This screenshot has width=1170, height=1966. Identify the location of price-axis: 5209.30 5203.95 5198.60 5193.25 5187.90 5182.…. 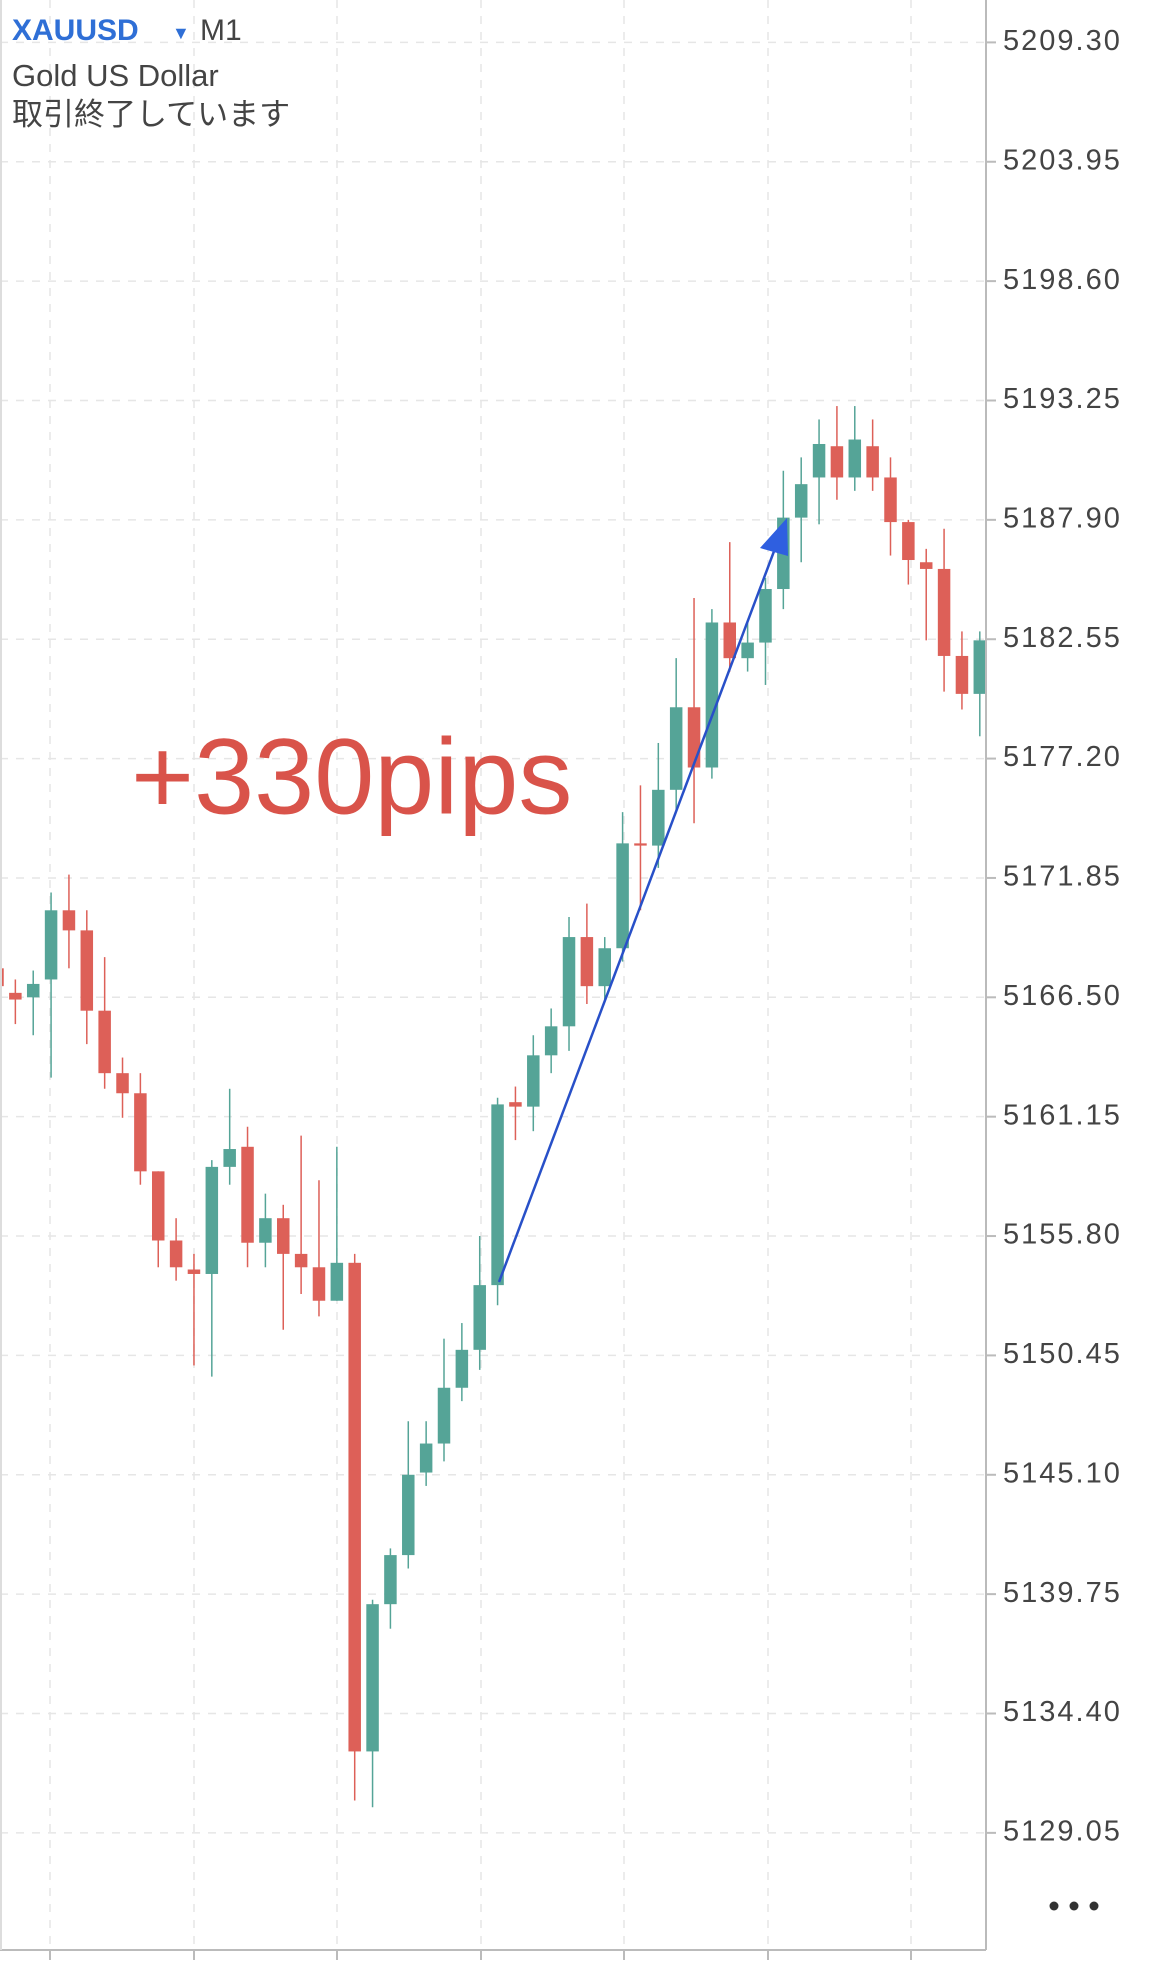
(1054, 936).